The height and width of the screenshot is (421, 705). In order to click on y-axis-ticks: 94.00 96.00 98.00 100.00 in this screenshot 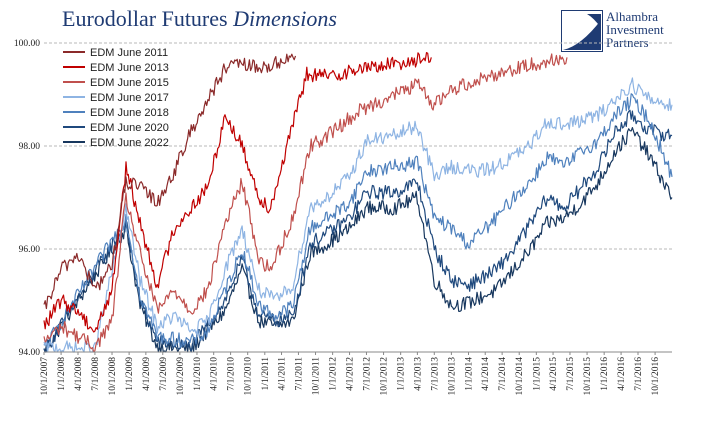, I will do `click(27, 198)`.